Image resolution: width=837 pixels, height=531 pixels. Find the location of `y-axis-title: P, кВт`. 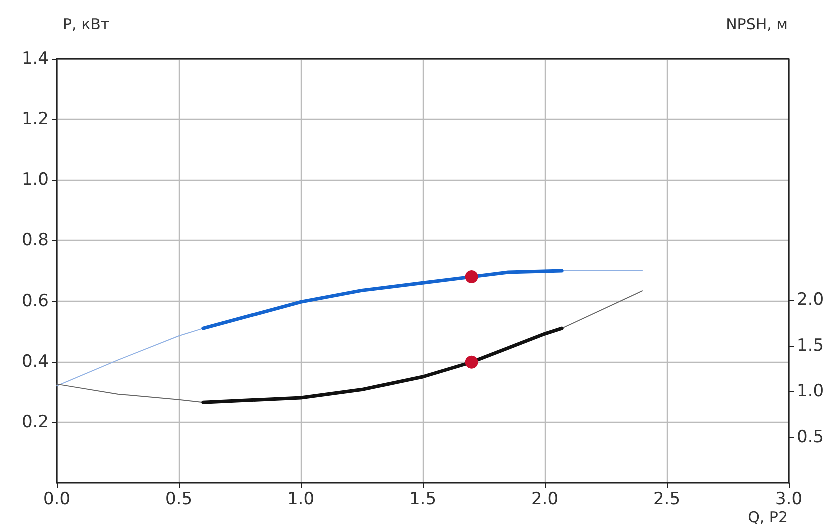

y-axis-title: P, кВт is located at coordinates (86, 25).